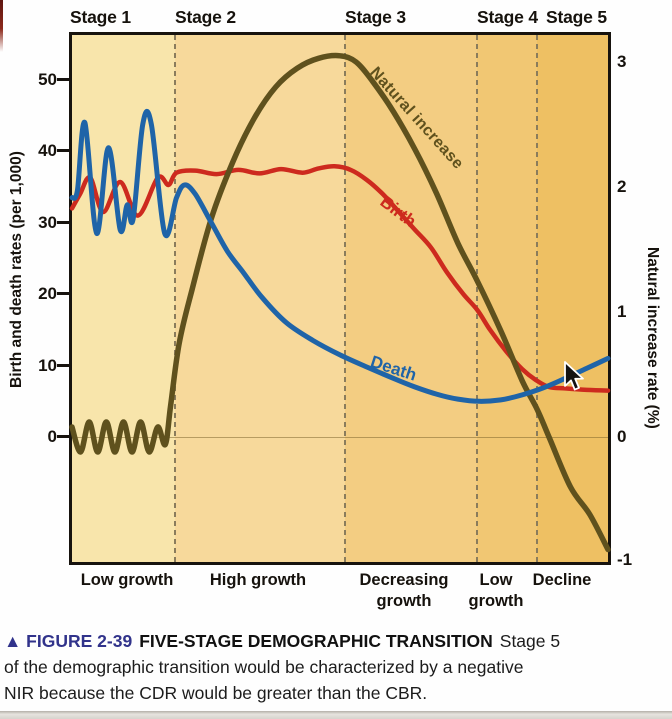 This screenshot has width=672, height=719. I want to click on caption-text-1: Stage 5, so click(530, 641).